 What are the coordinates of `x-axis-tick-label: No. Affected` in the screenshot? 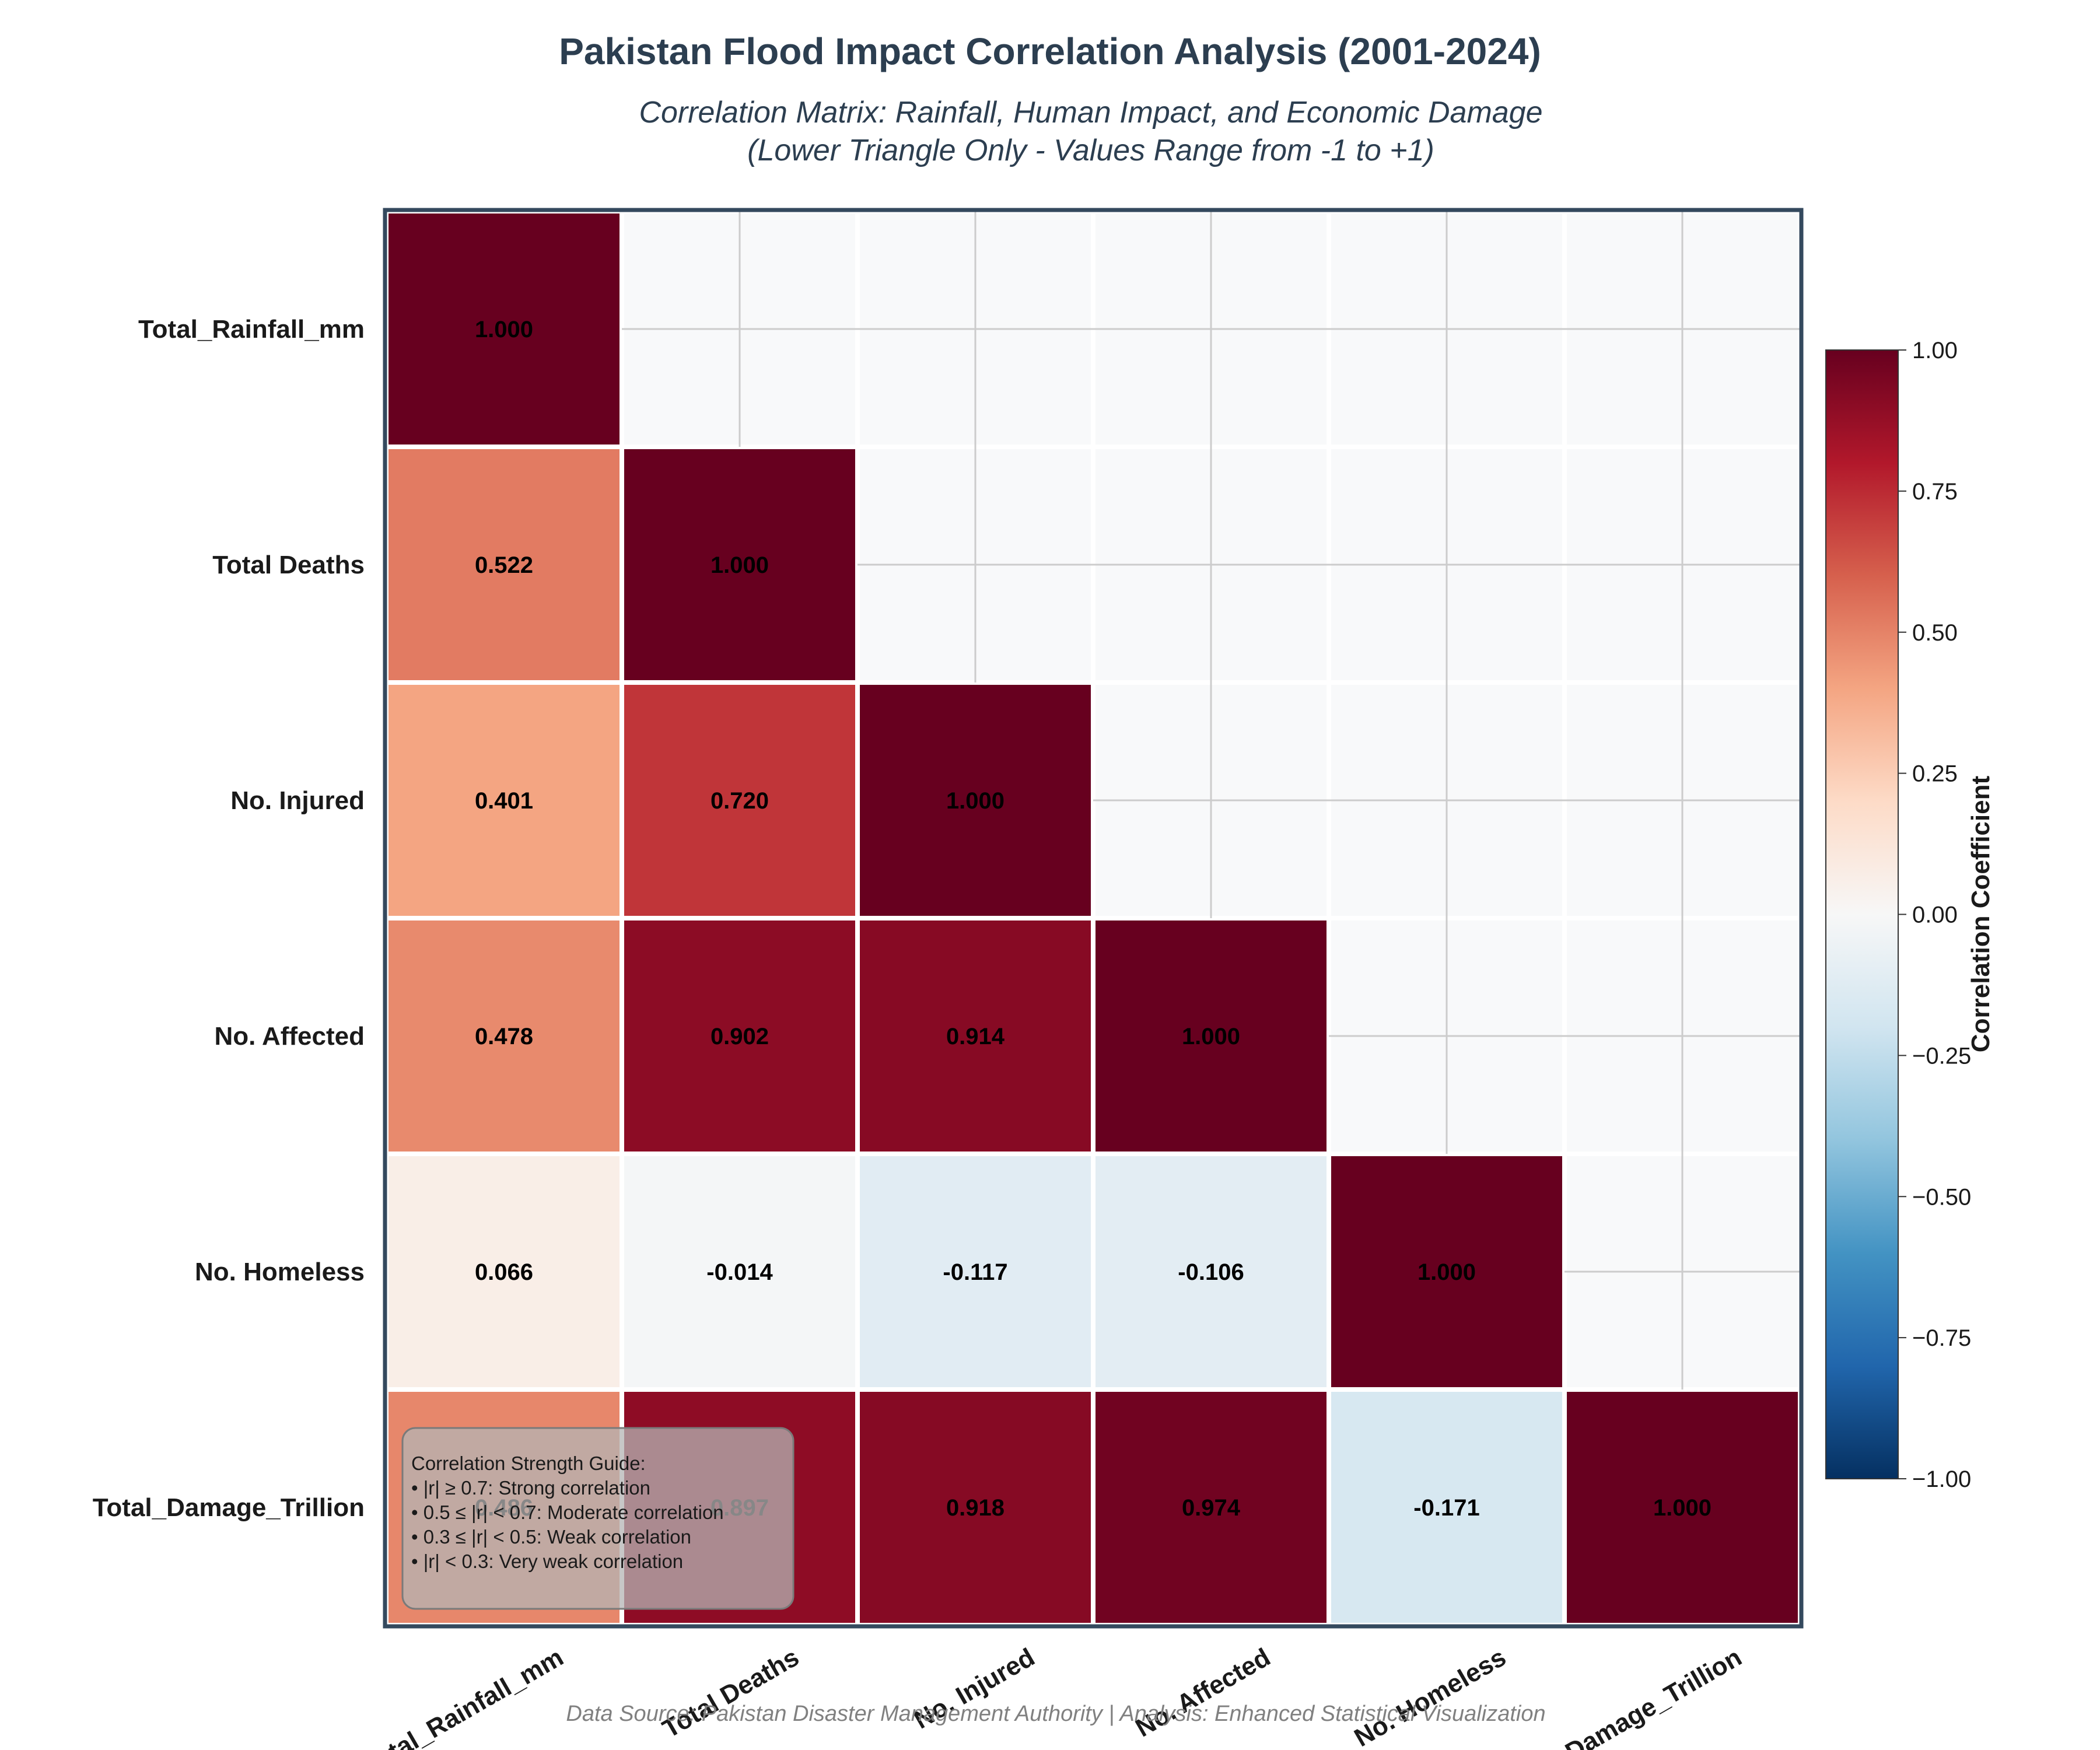 It's located at (1202, 1692).